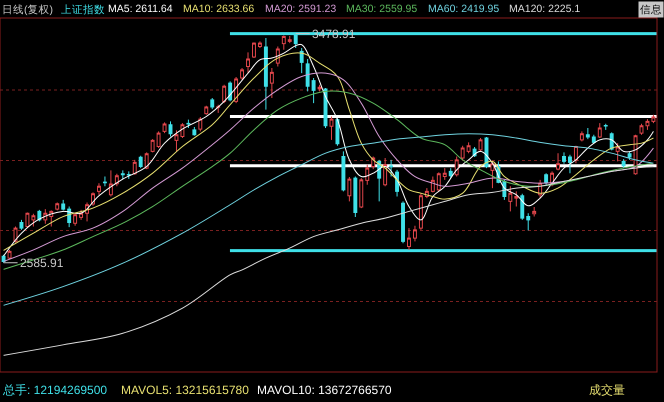  Describe the element at coordinates (55, 390) in the screenshot. I see `text: 总手: 12194269500` at that location.